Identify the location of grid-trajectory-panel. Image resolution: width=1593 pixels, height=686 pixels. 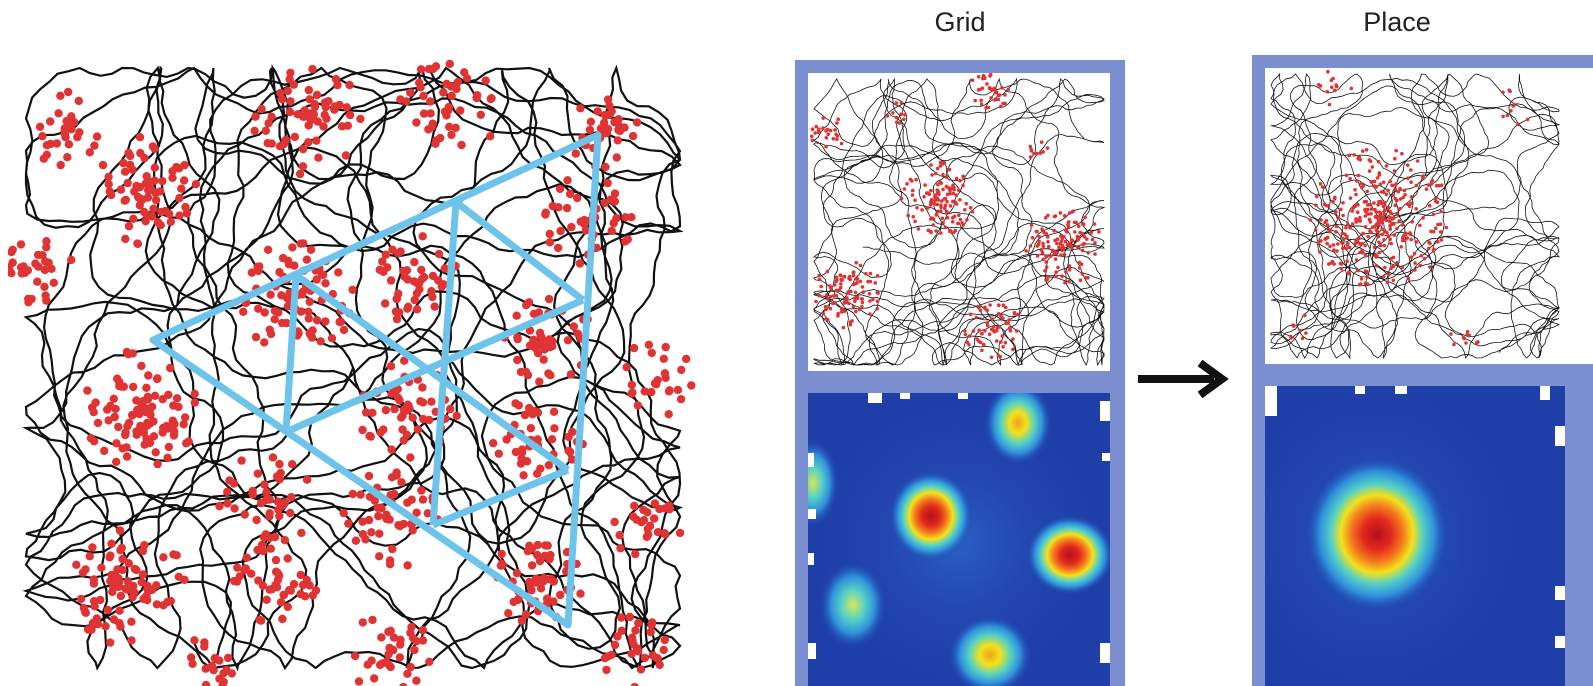
(959, 222).